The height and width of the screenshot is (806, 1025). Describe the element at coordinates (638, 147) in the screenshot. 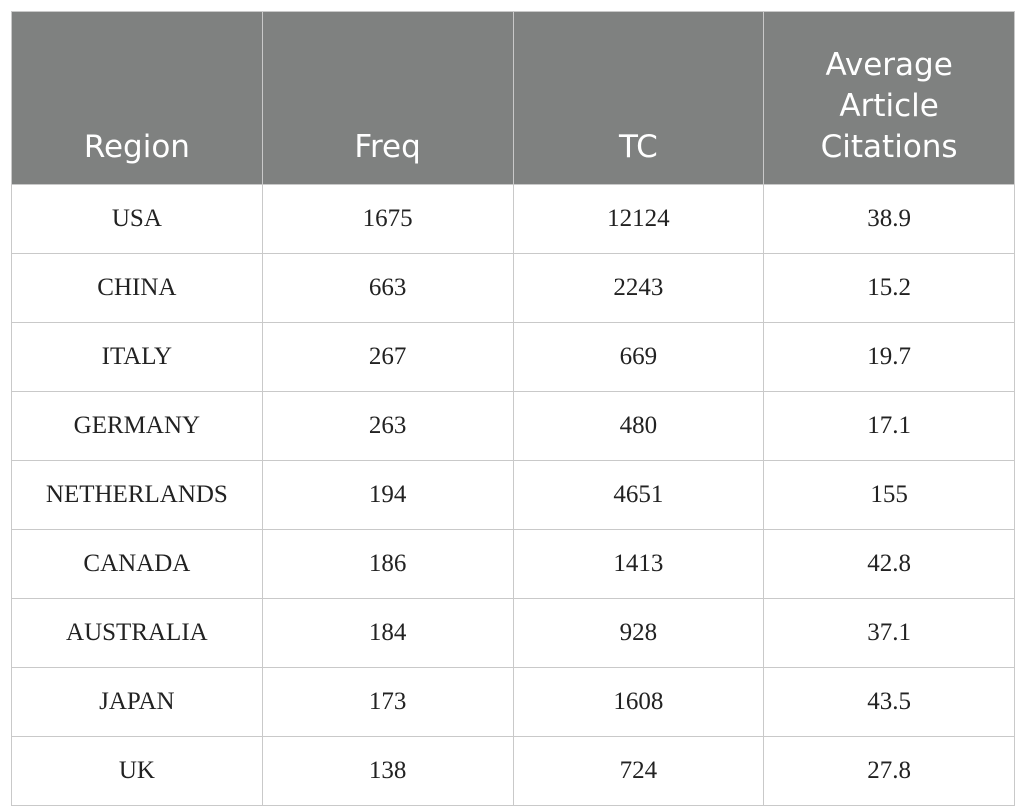

I see `header-text: TC` at that location.